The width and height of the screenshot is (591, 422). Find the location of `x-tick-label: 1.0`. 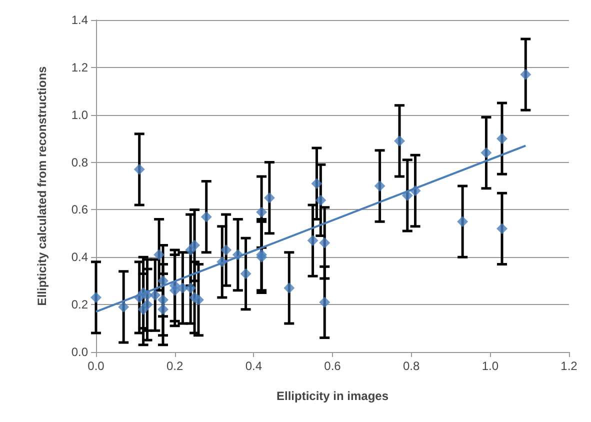

x-tick-label: 1.0 is located at coordinates (490, 366).